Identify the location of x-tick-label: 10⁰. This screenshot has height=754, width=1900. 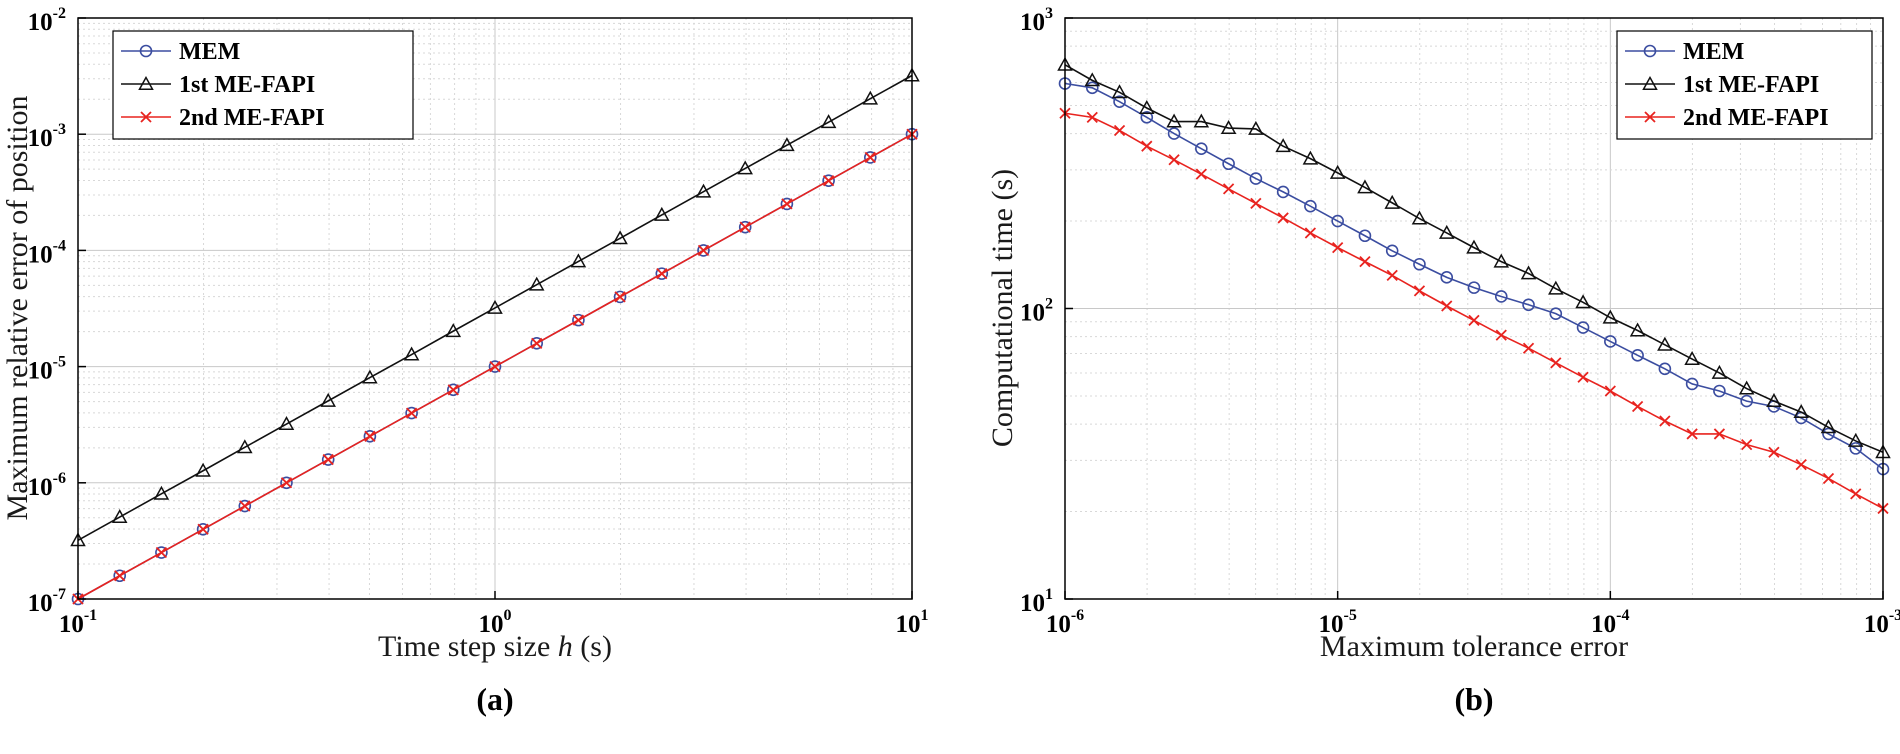
(495, 622).